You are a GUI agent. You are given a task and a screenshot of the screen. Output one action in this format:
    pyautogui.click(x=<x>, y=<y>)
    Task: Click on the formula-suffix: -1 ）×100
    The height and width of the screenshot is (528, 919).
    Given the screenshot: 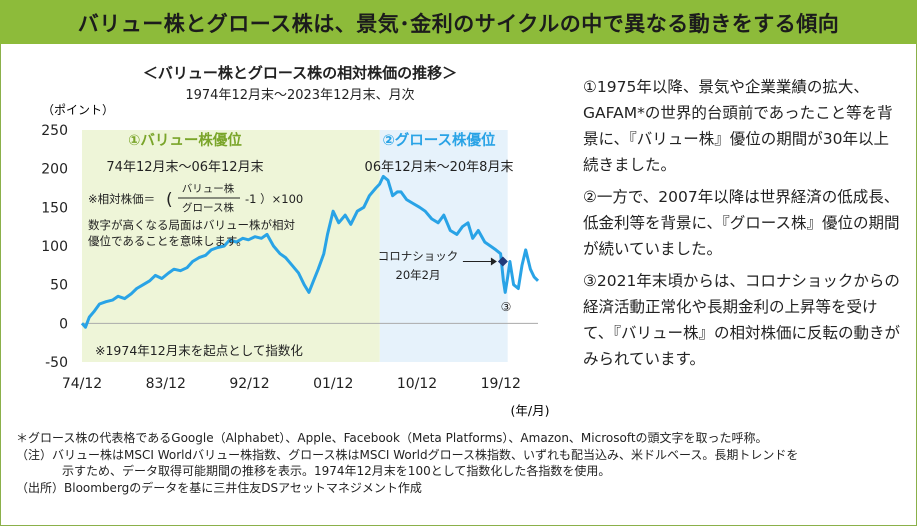 What is the action you would take?
    pyautogui.click(x=274, y=199)
    